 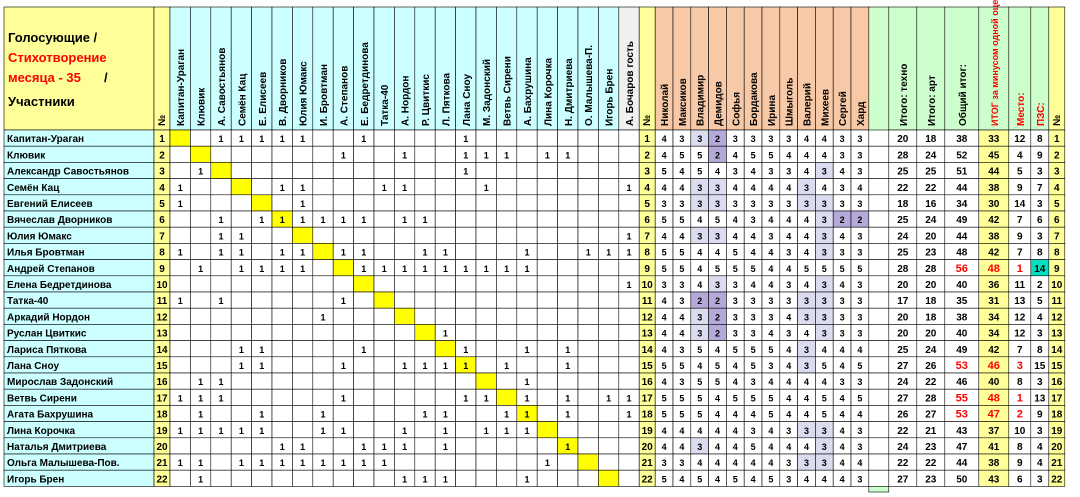 What do you see at coordinates (1057, 447) in the screenshot?
I see `row-number: 20` at bounding box center [1057, 447].